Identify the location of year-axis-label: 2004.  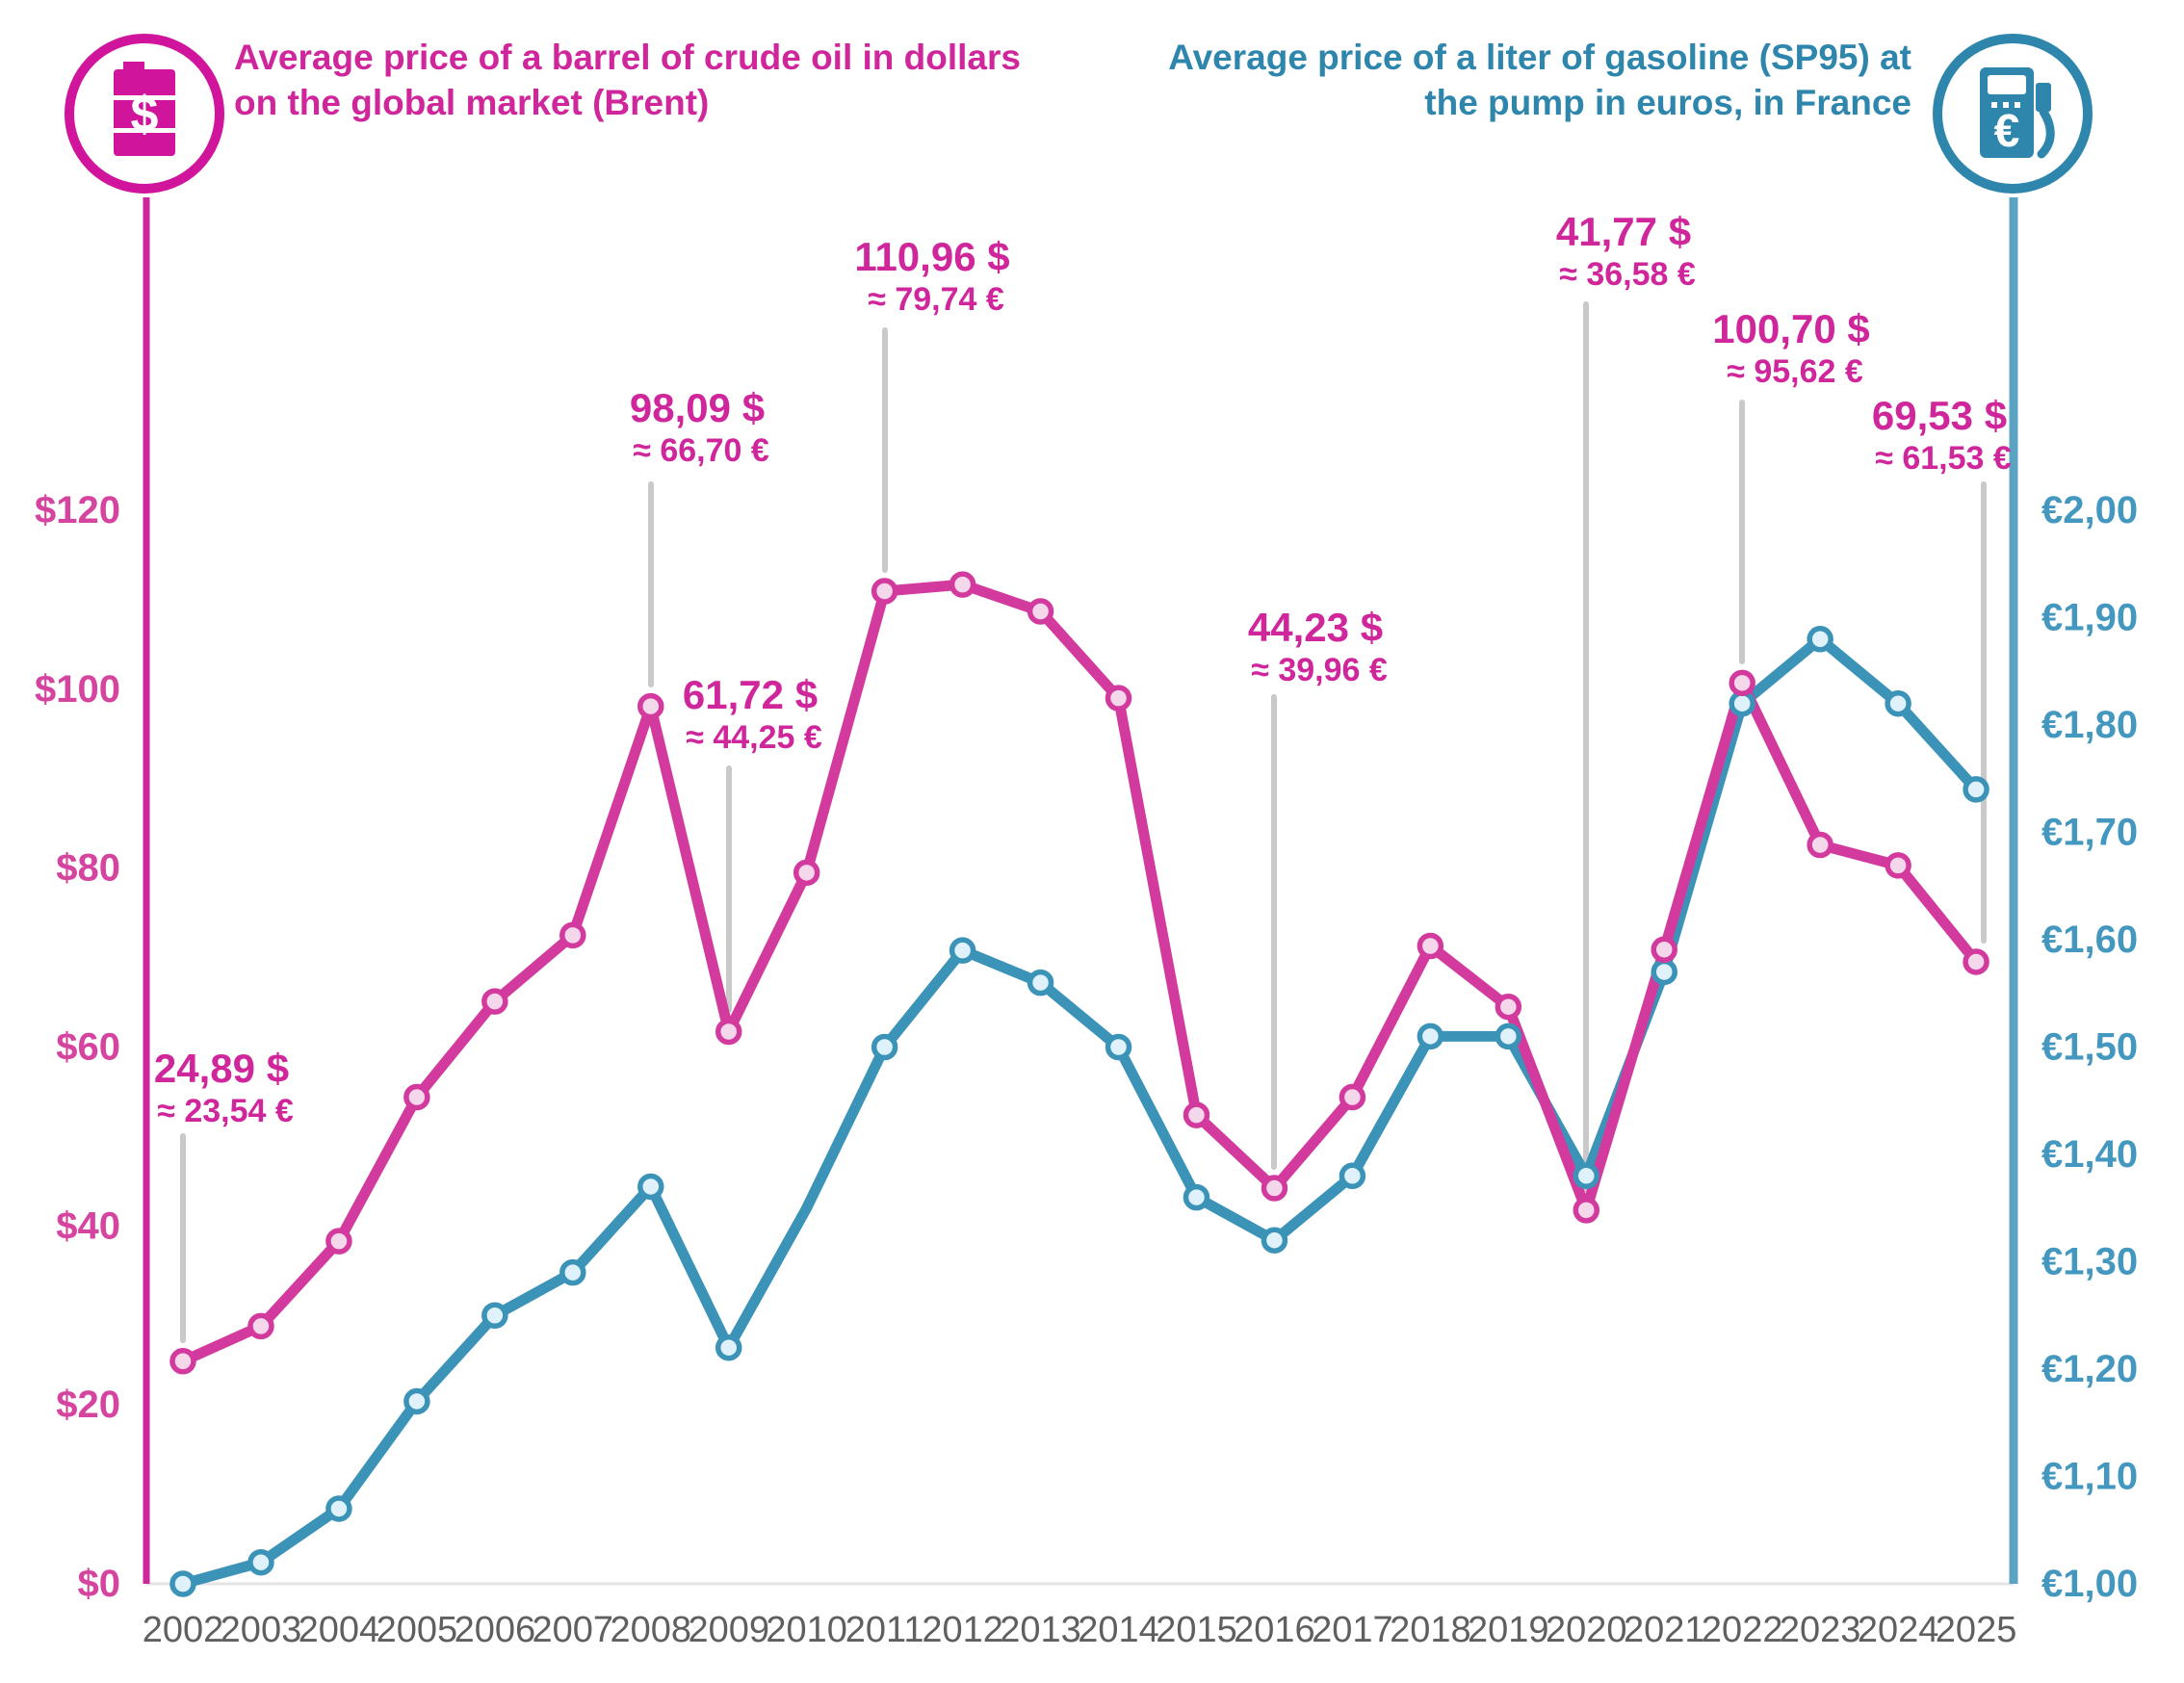
(339, 1630).